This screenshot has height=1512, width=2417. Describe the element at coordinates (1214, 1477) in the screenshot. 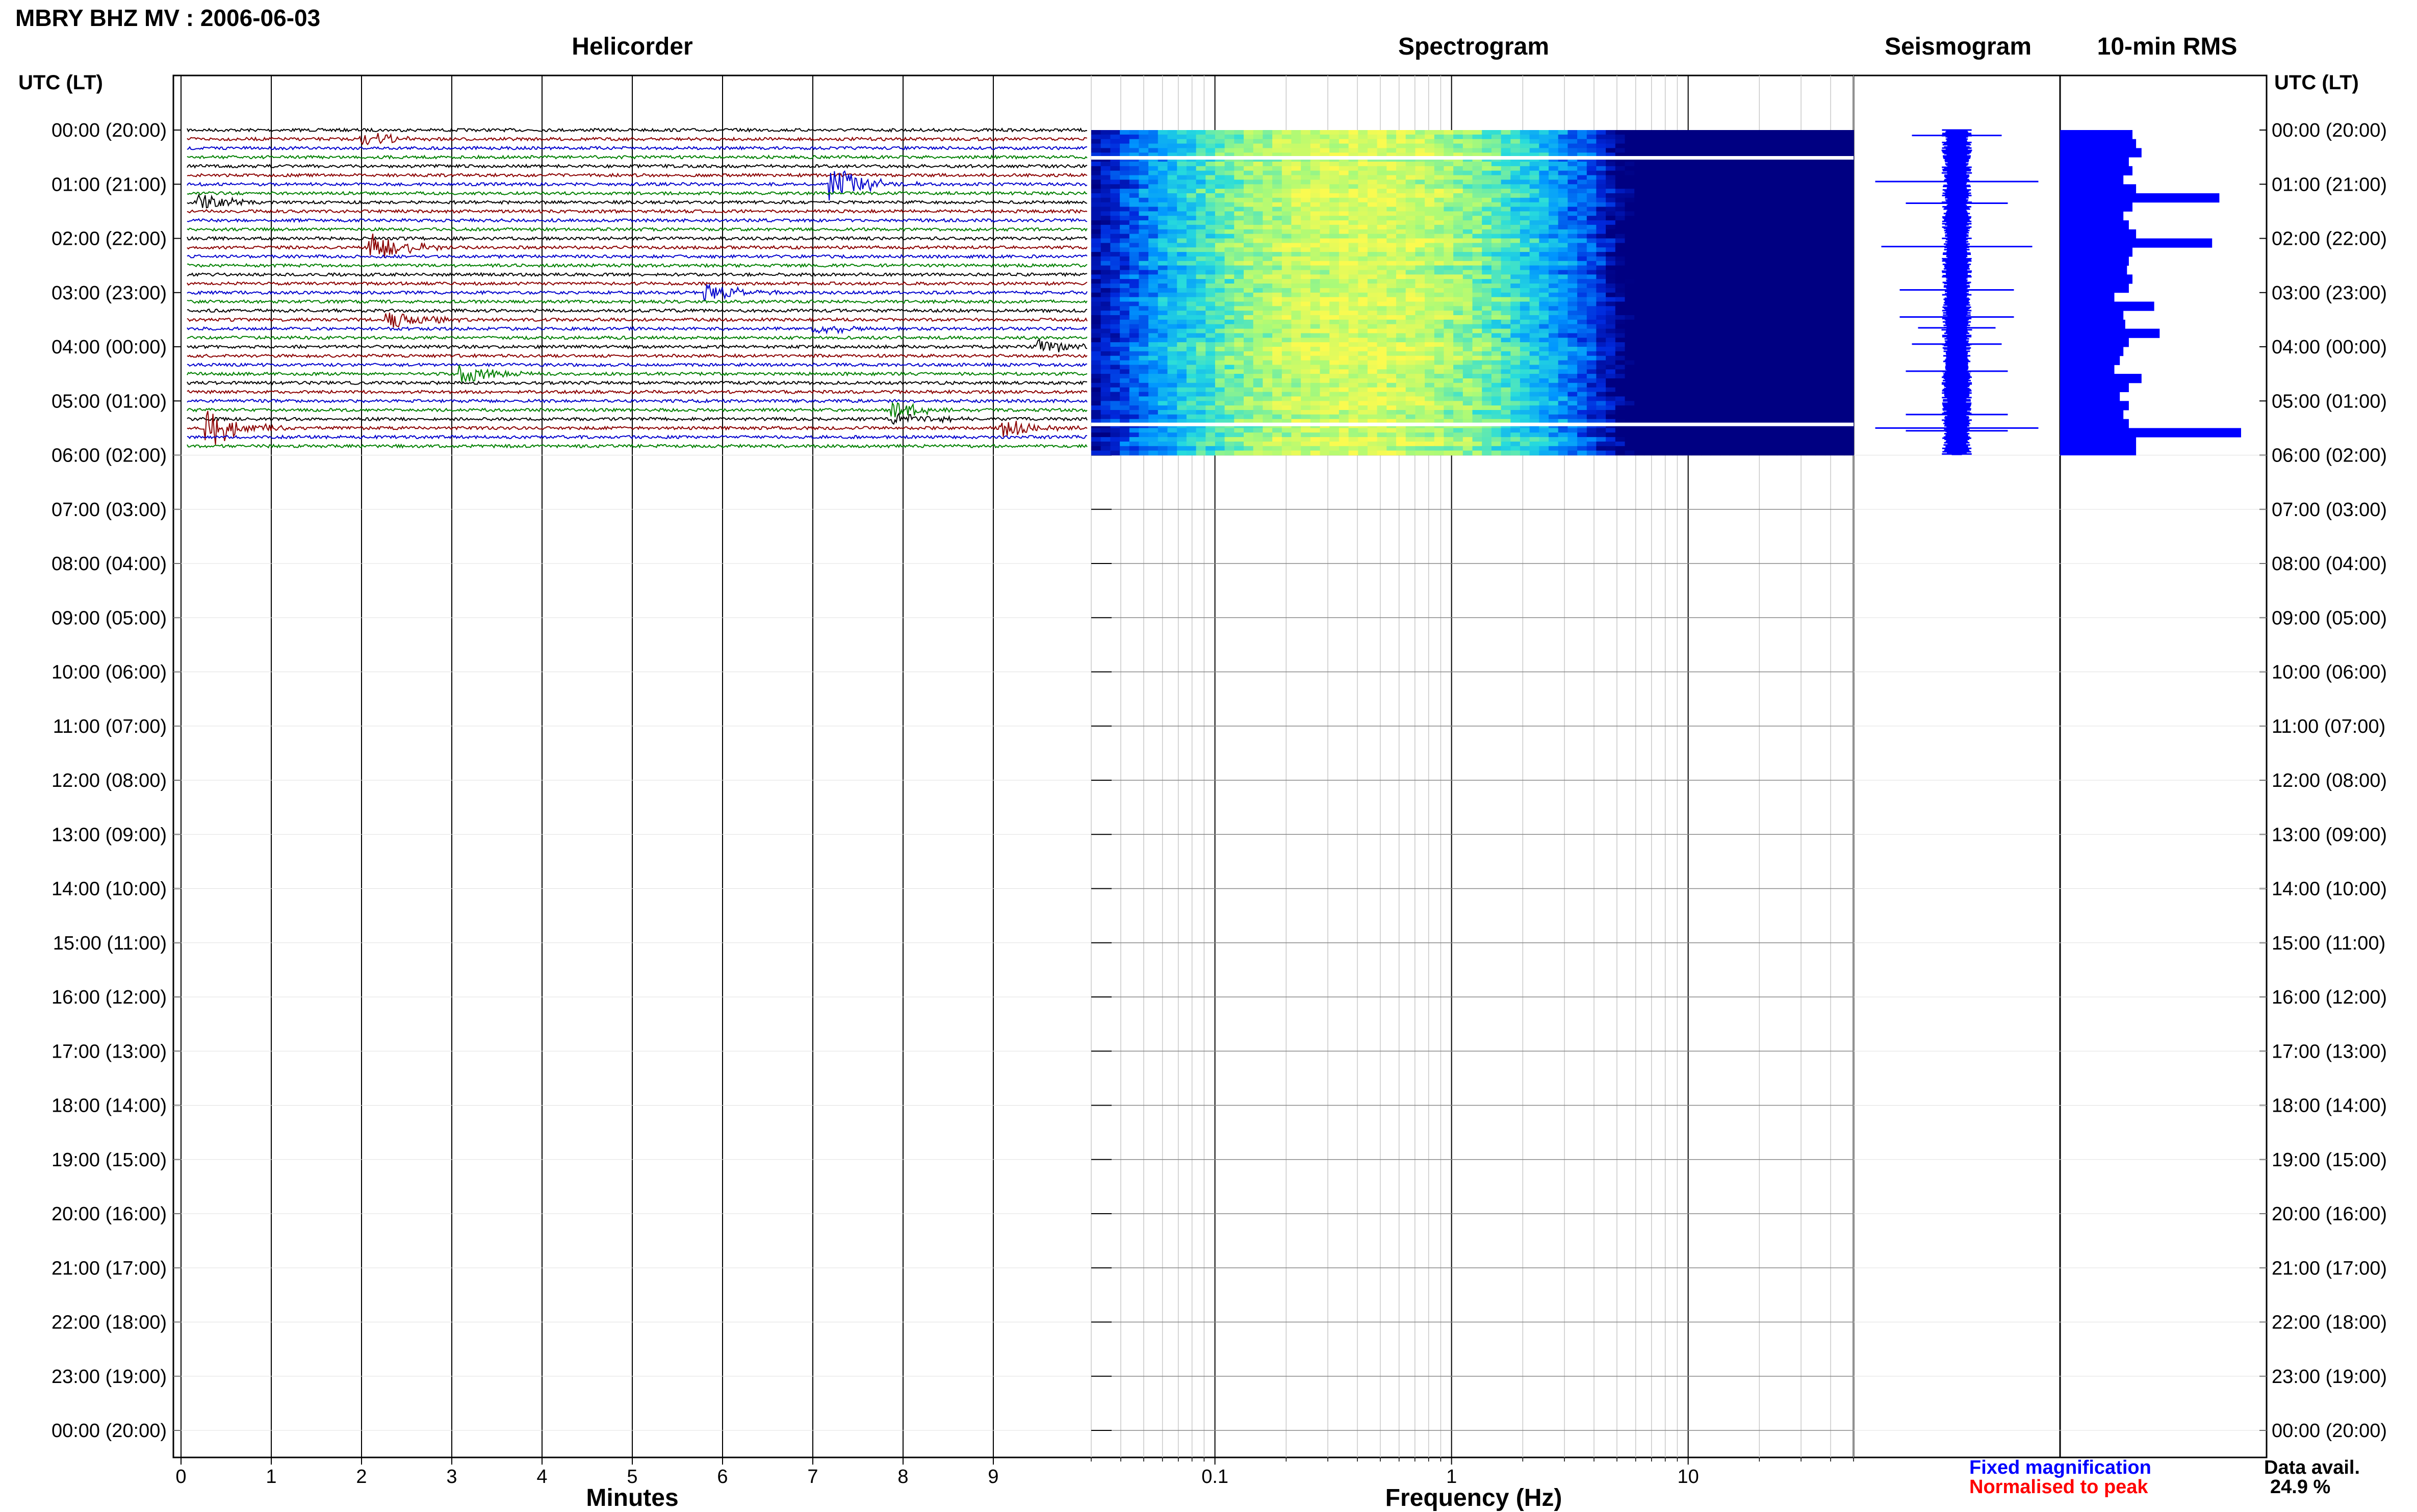

I see `spectrogram-x-tick-label: 0.1` at that location.